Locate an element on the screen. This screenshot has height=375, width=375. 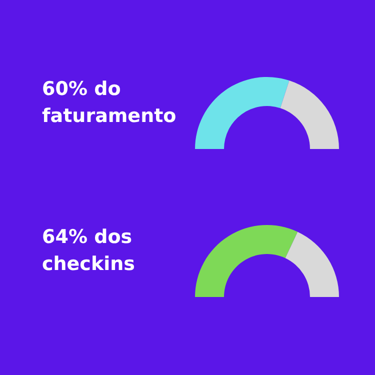
text: 60% do faturamento is located at coordinates (110, 103).